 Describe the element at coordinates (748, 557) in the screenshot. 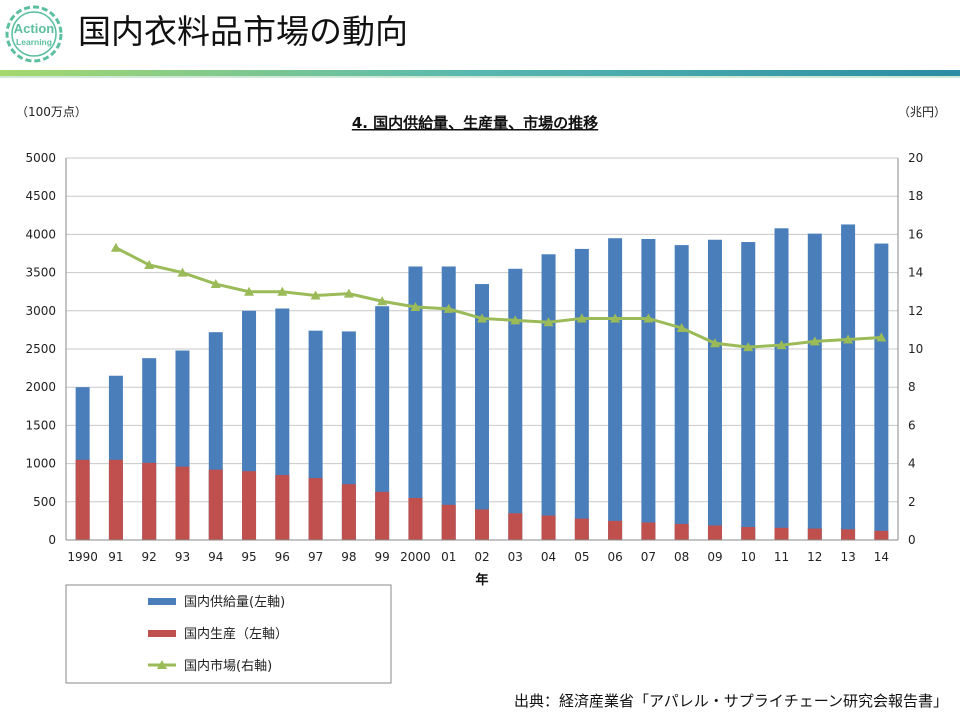

I see `x-tick-label: 10` at that location.